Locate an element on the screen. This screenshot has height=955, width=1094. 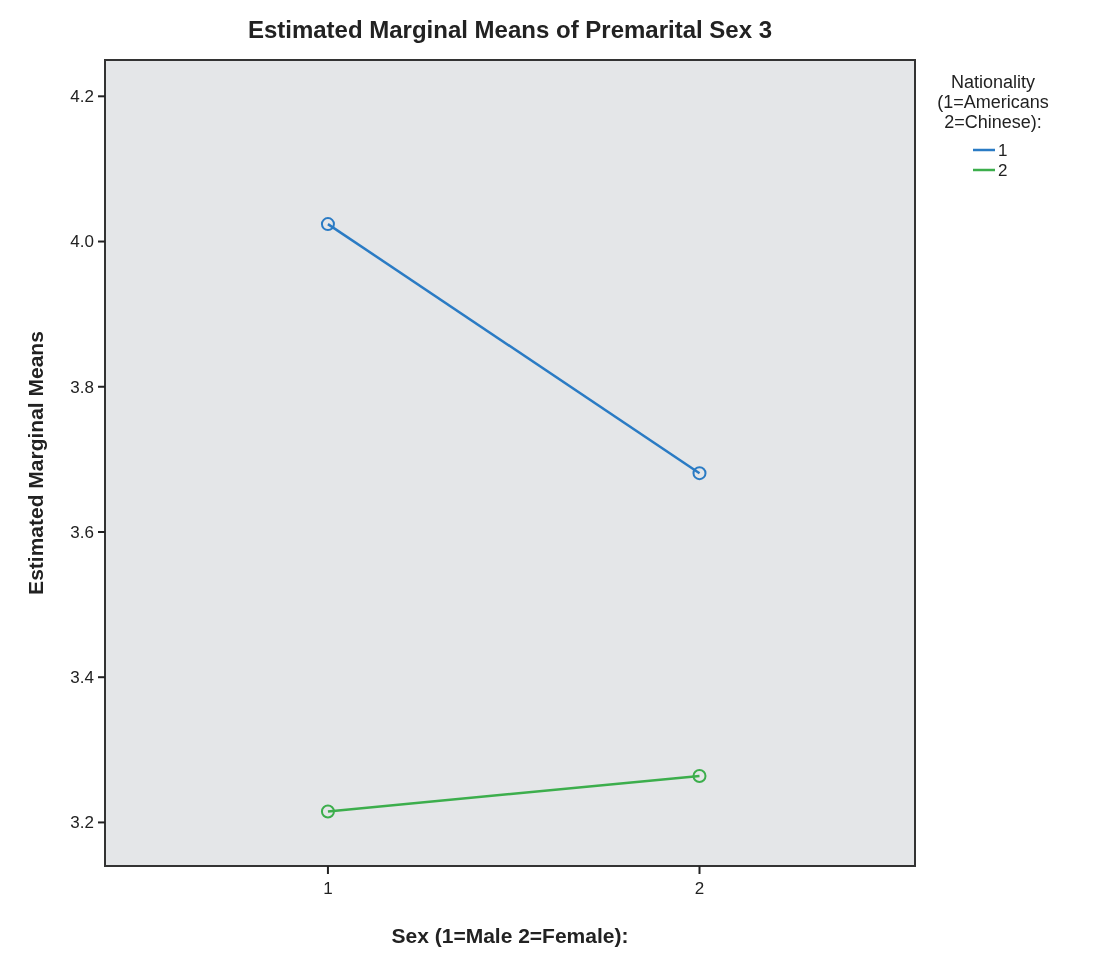
legend-label: 1 is located at coordinates (1003, 150).